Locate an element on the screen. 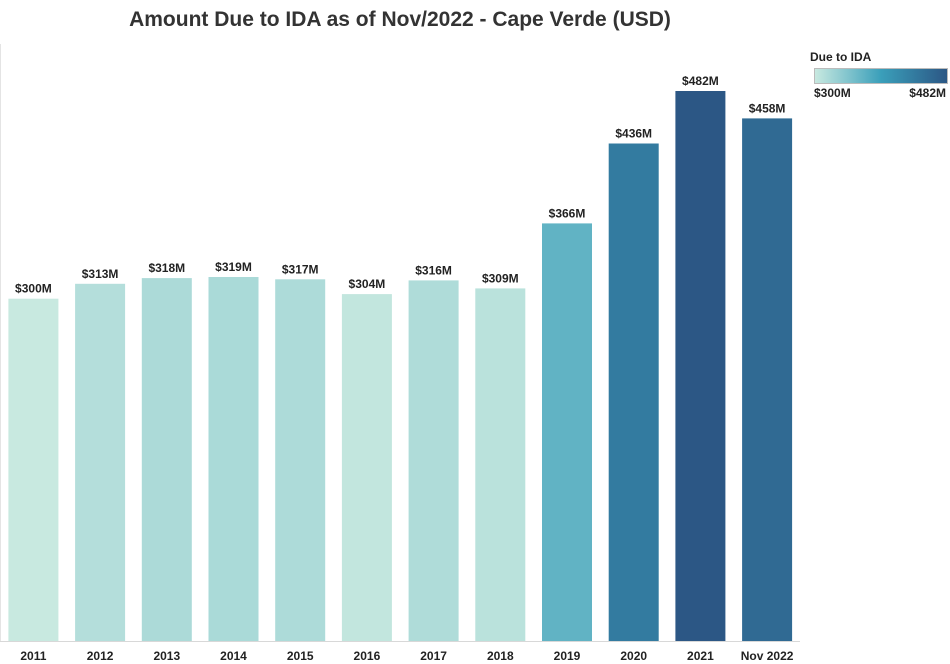 Image resolution: width=950 pixels, height=664 pixels. legend-color-ramp is located at coordinates (881, 76).